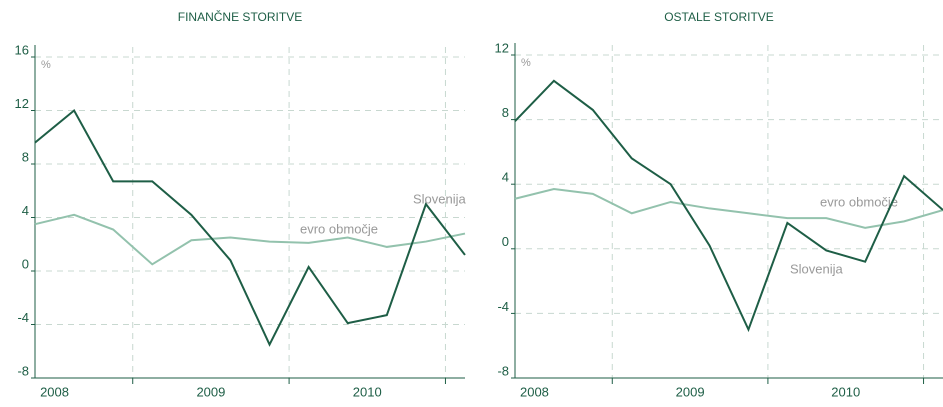 The image size is (943, 407). What do you see at coordinates (22, 49) in the screenshot?
I see `y-tick-label: 16` at bounding box center [22, 49].